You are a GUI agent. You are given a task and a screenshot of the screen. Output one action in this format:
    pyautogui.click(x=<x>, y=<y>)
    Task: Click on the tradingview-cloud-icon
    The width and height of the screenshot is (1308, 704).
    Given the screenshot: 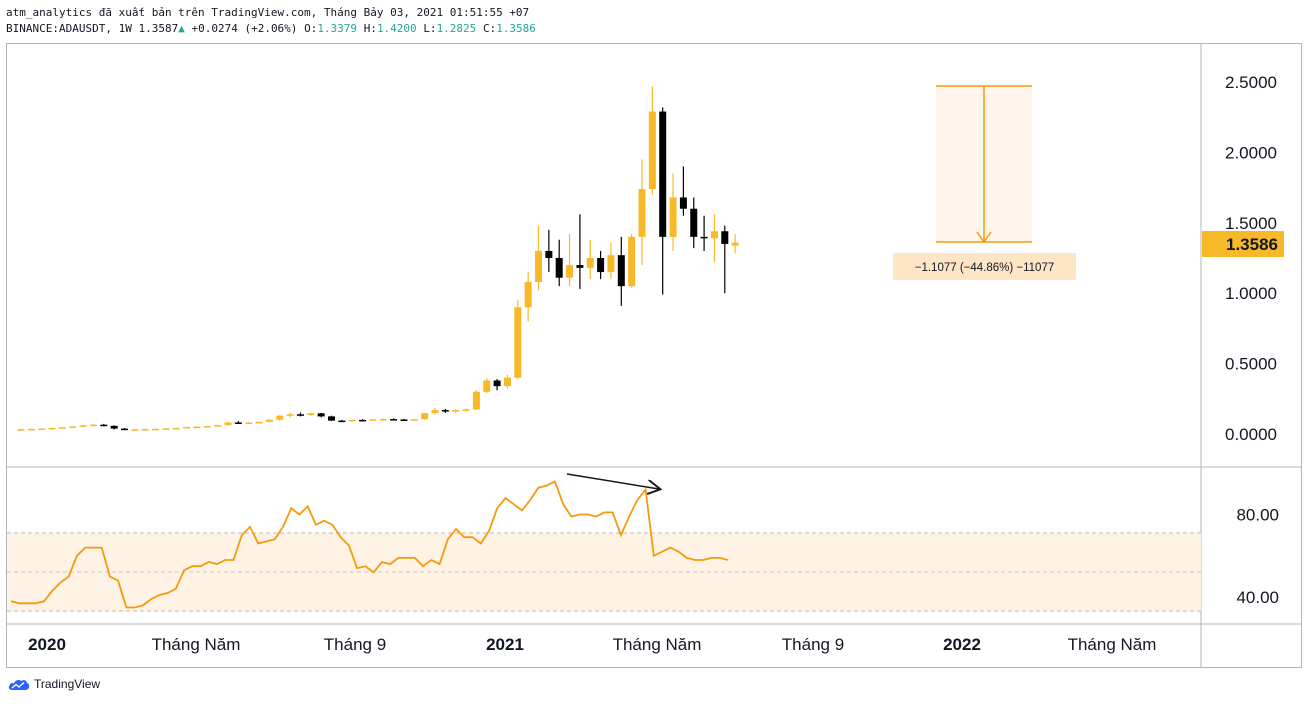 What is the action you would take?
    pyautogui.click(x=19, y=684)
    